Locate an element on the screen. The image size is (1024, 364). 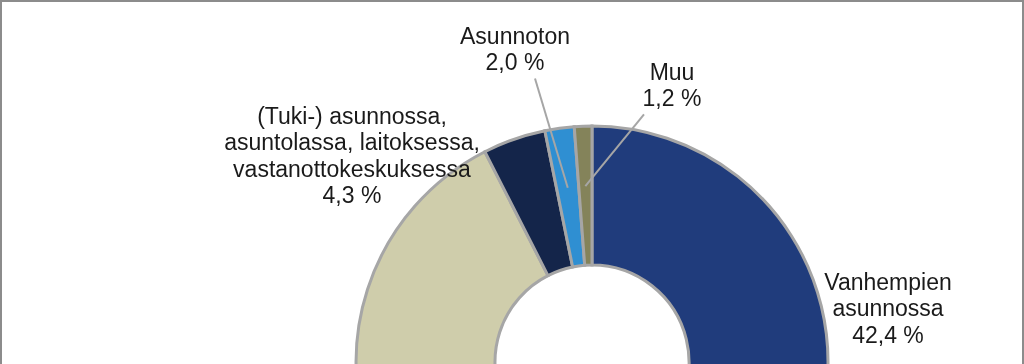
data-label: 1,2 % is located at coordinates (672, 98).